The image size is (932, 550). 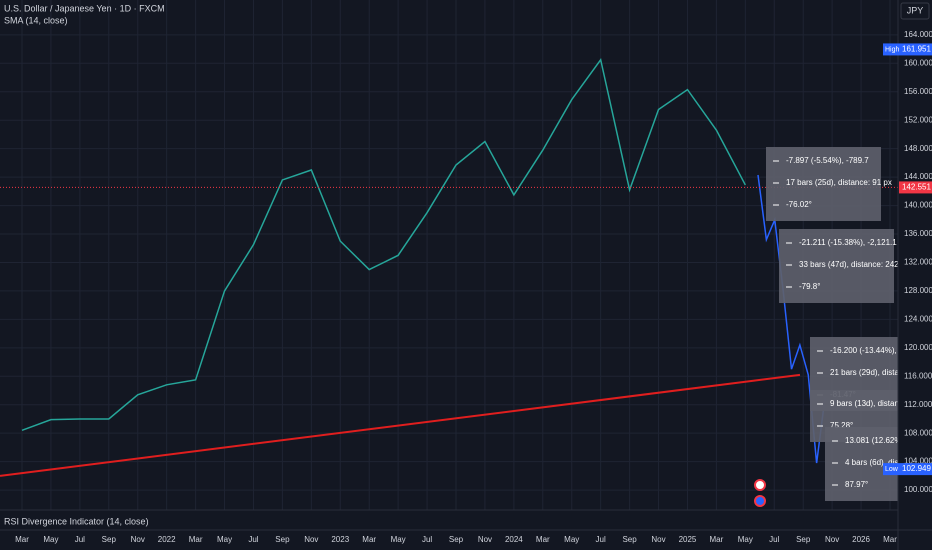 What do you see at coordinates (918, 176) in the screenshot?
I see `y-tick-label: 144.000` at bounding box center [918, 176].